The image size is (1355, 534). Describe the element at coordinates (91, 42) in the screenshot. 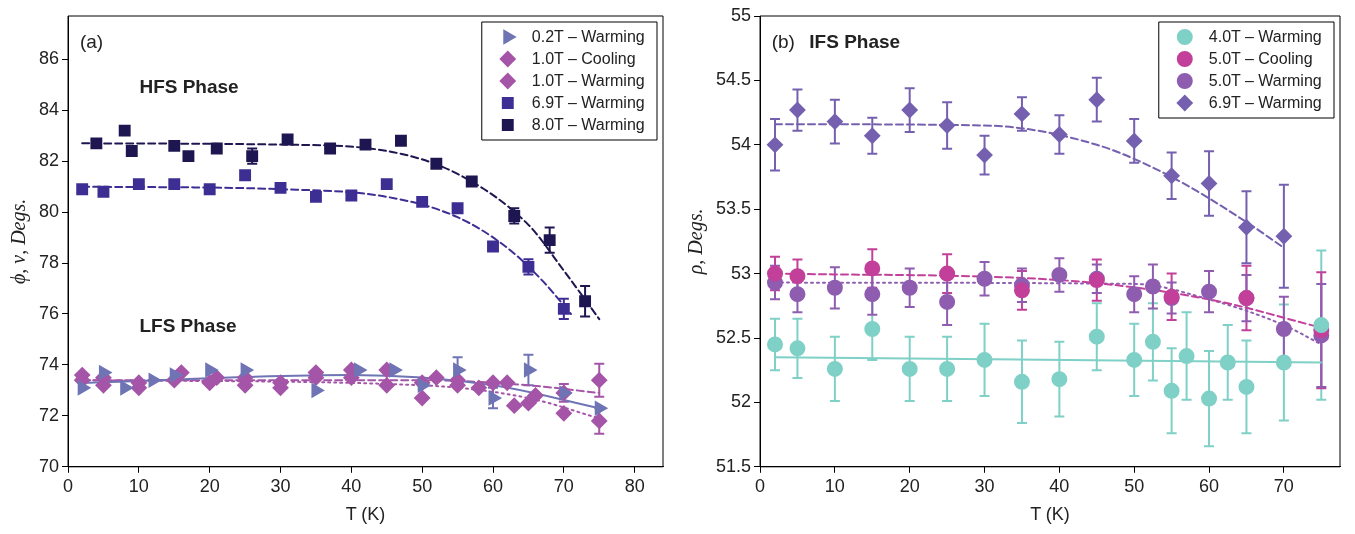

I see `annotation: (a)` at that location.